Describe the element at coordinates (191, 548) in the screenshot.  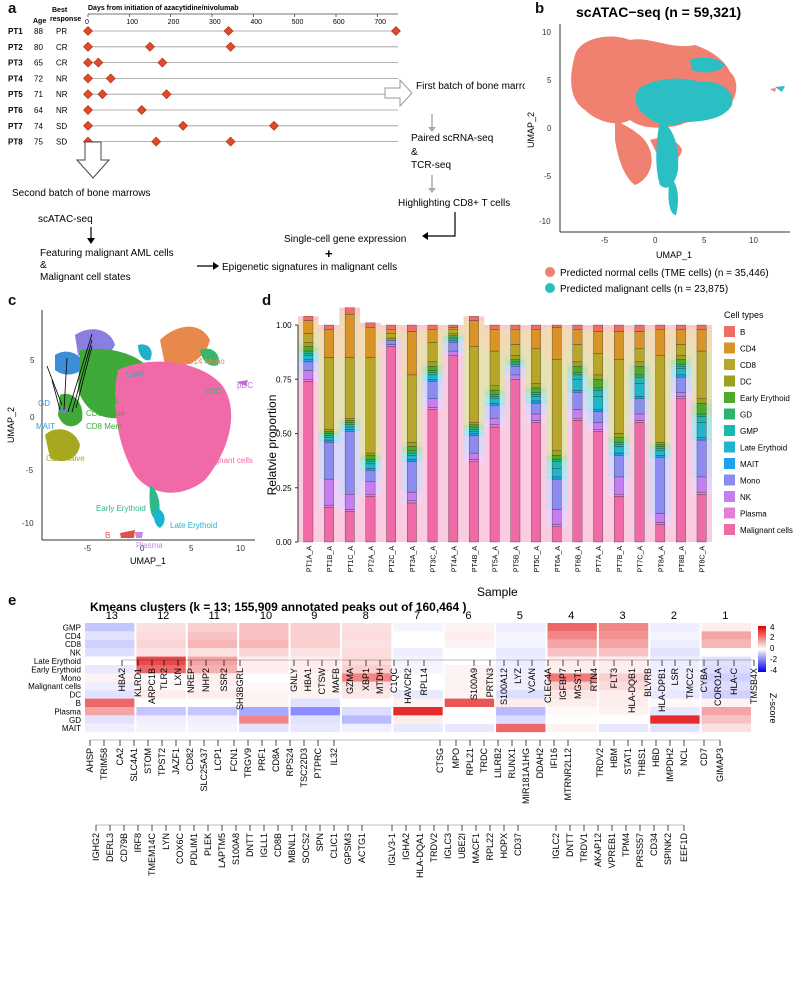
I see `c-xtick: 5` at that location.